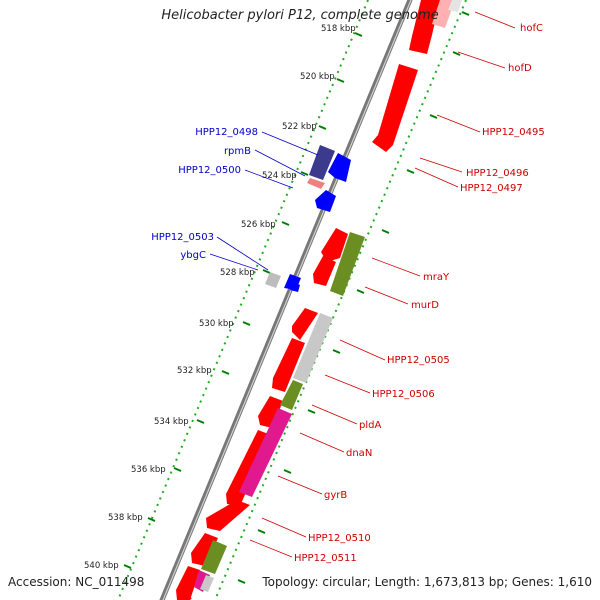 The image size is (600, 600). What do you see at coordinates (148, 470) in the screenshot?
I see `kbp-label: 536 kbp` at bounding box center [148, 470].